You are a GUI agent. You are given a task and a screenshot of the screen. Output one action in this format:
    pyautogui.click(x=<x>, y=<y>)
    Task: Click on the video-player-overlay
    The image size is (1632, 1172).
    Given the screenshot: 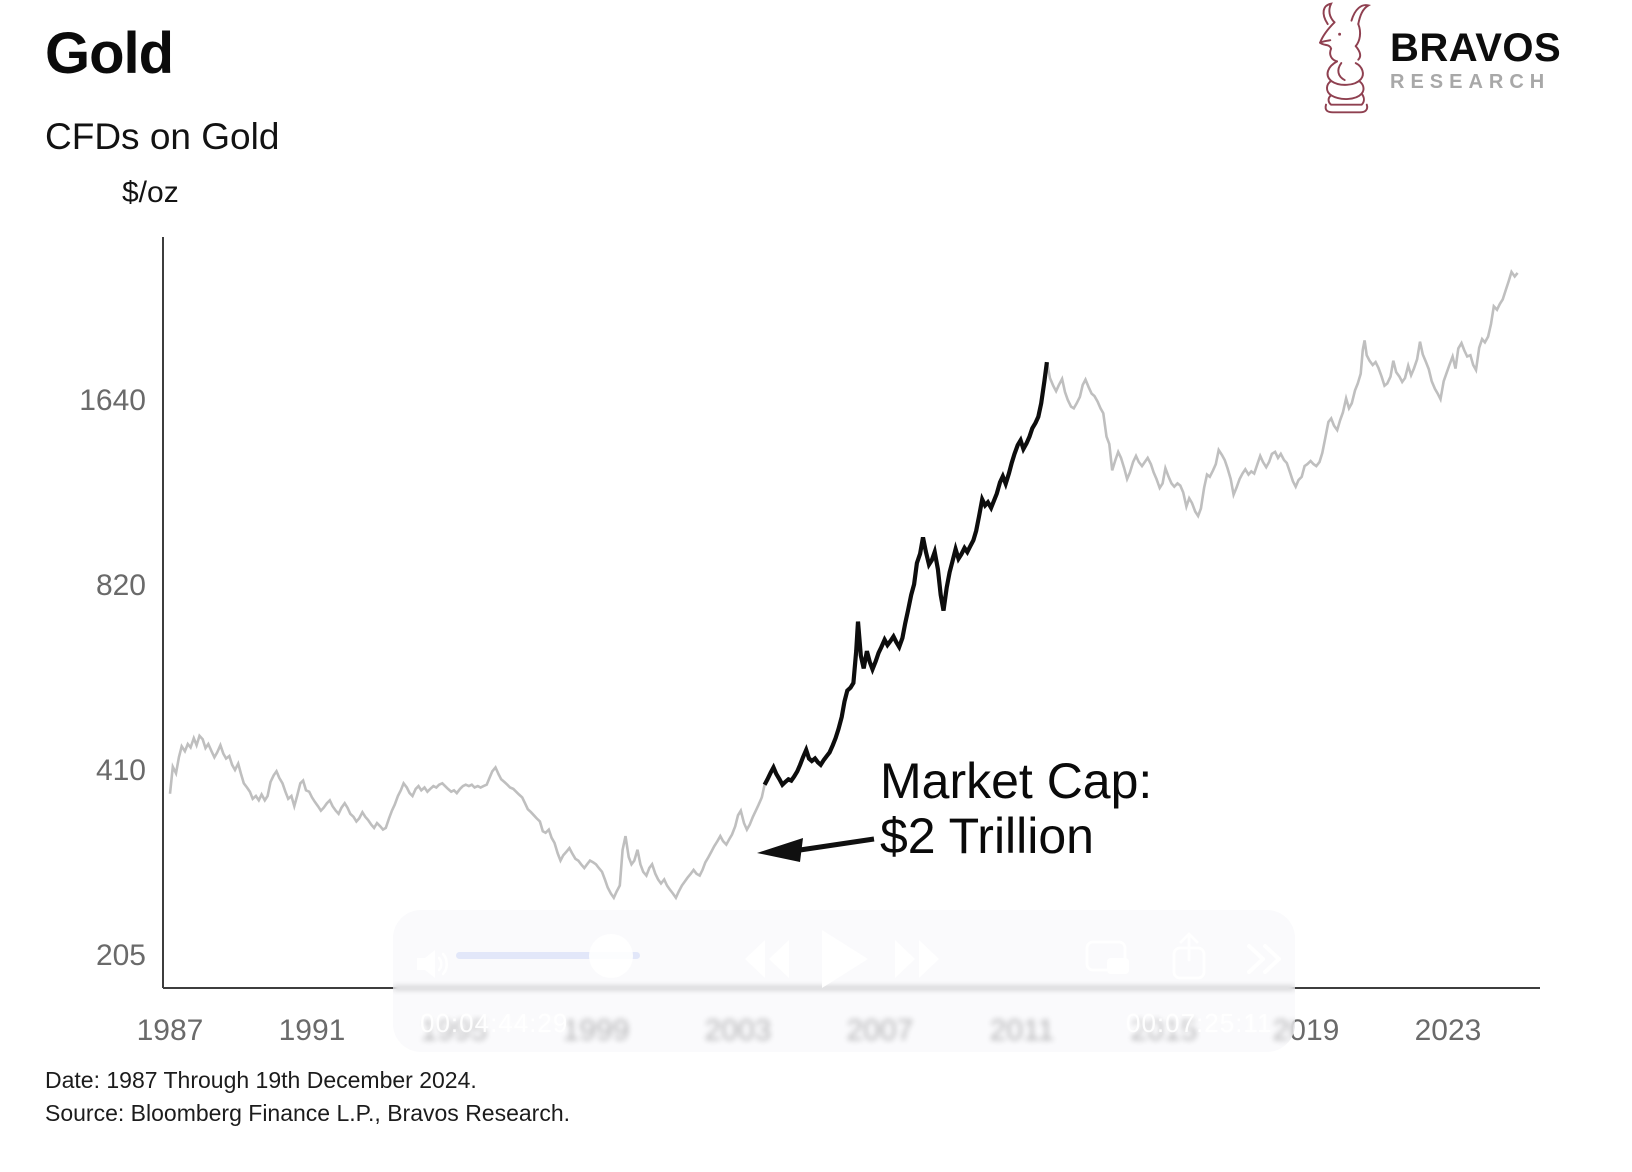 What is the action you would take?
    pyautogui.click(x=844, y=981)
    